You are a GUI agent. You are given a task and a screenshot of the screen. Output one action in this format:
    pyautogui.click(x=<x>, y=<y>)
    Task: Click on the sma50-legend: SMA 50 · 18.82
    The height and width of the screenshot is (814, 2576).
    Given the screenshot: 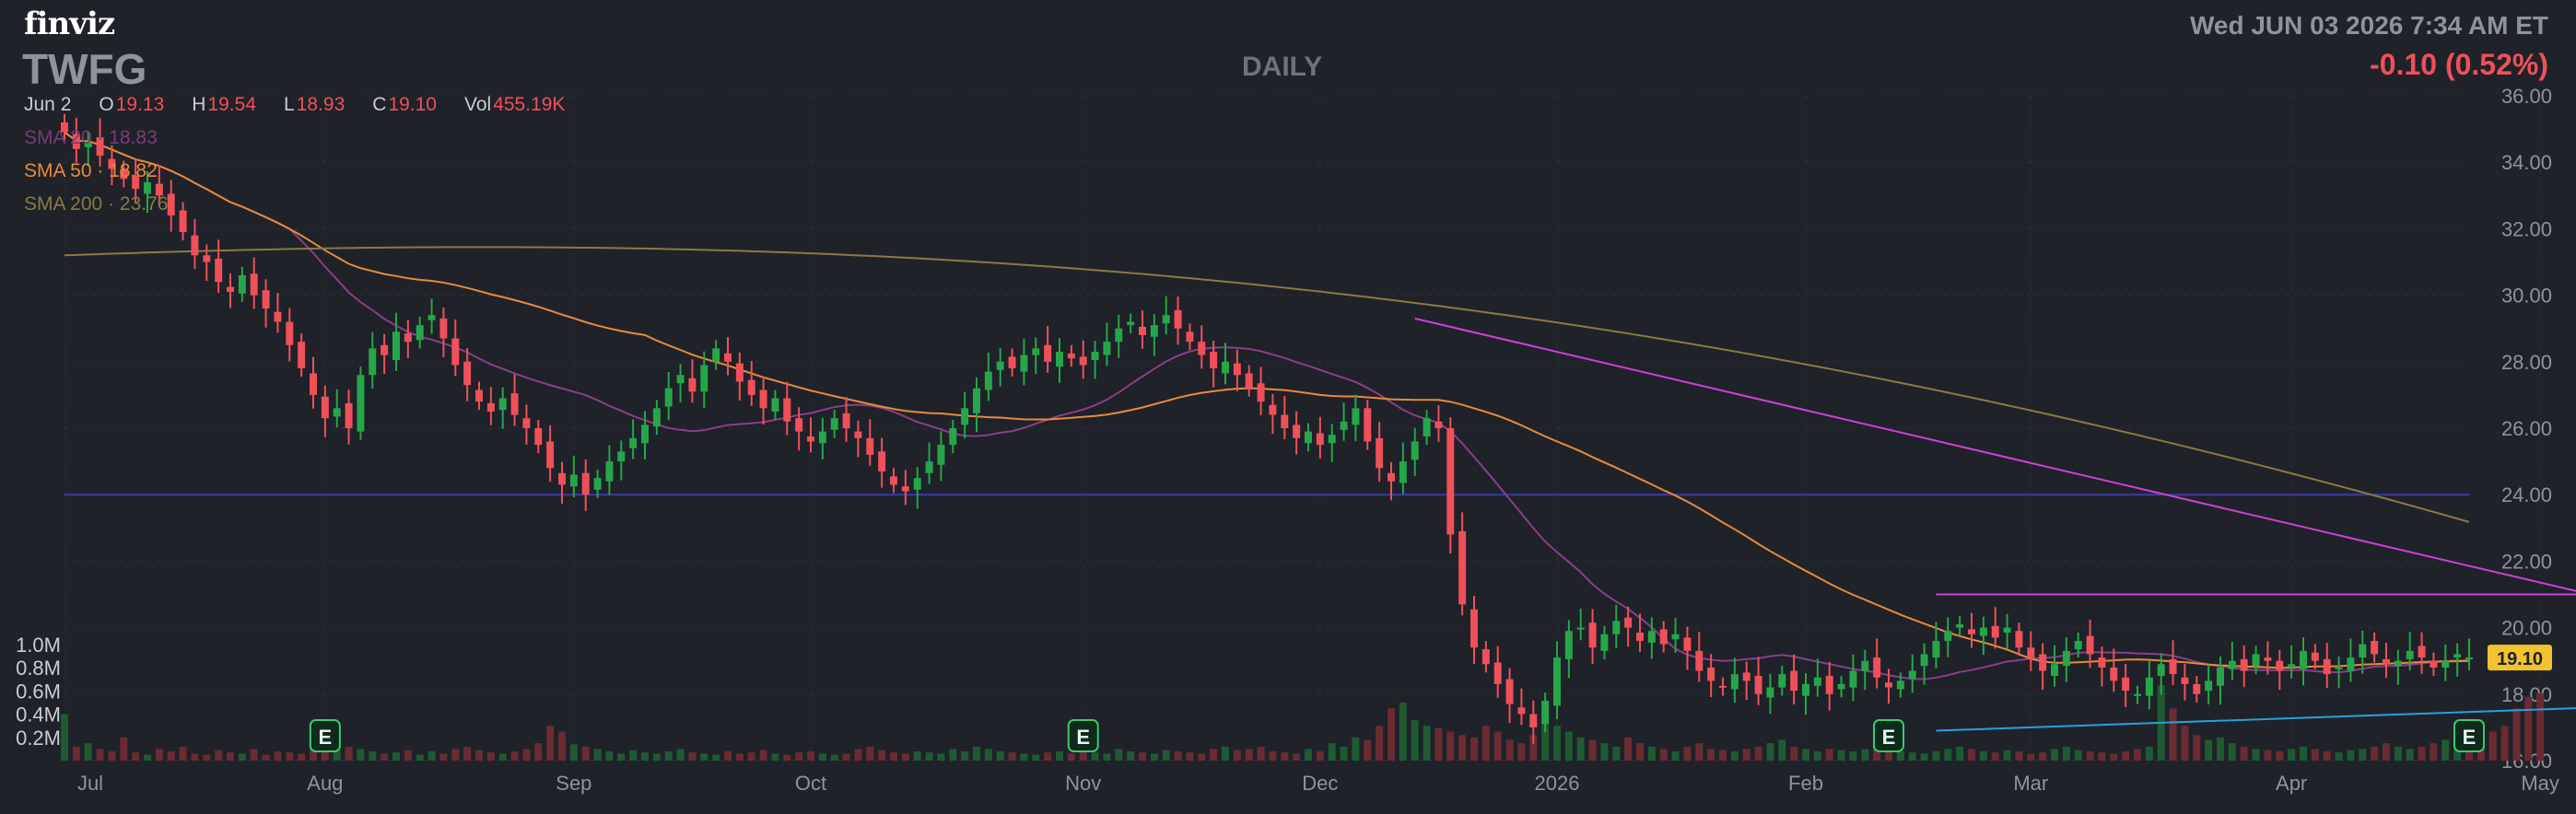 What is the action you would take?
    pyautogui.click(x=91, y=170)
    